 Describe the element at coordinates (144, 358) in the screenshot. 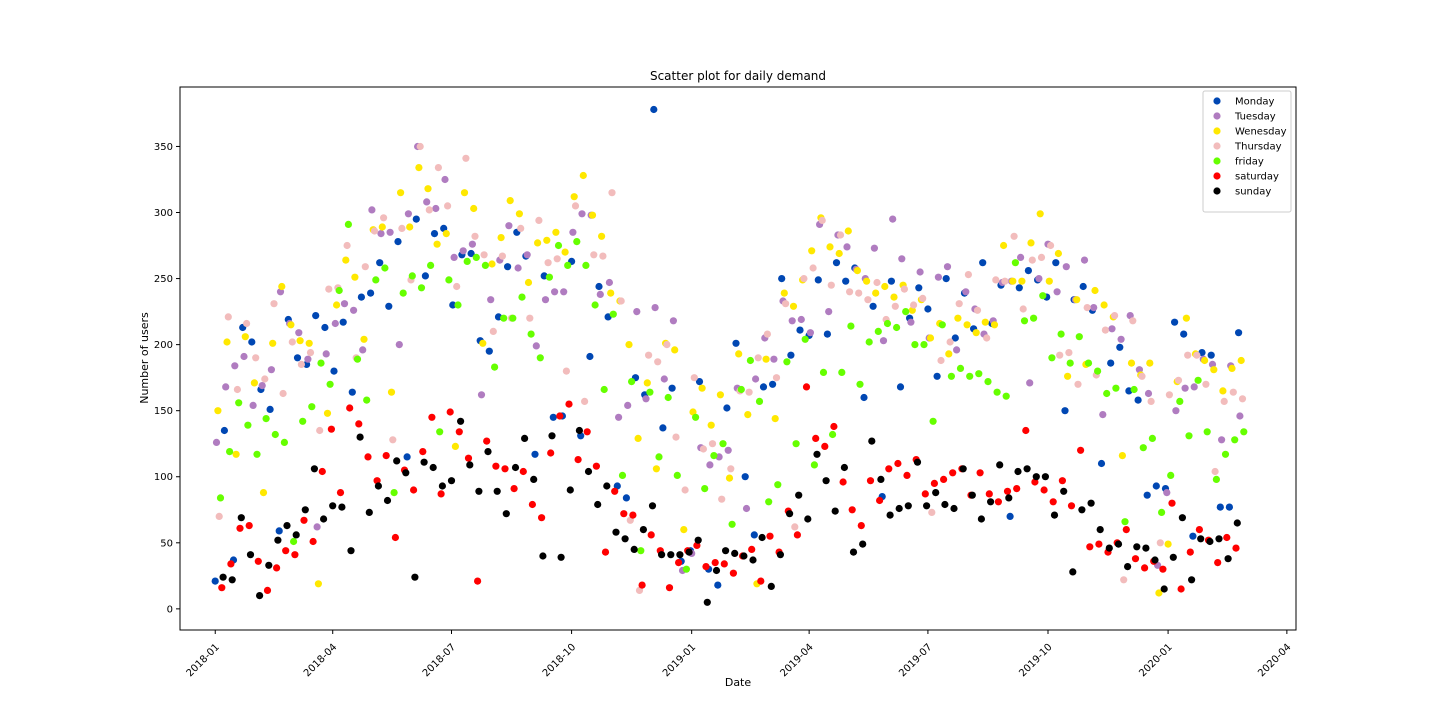

I see `y-axis-title: Number of users` at that location.